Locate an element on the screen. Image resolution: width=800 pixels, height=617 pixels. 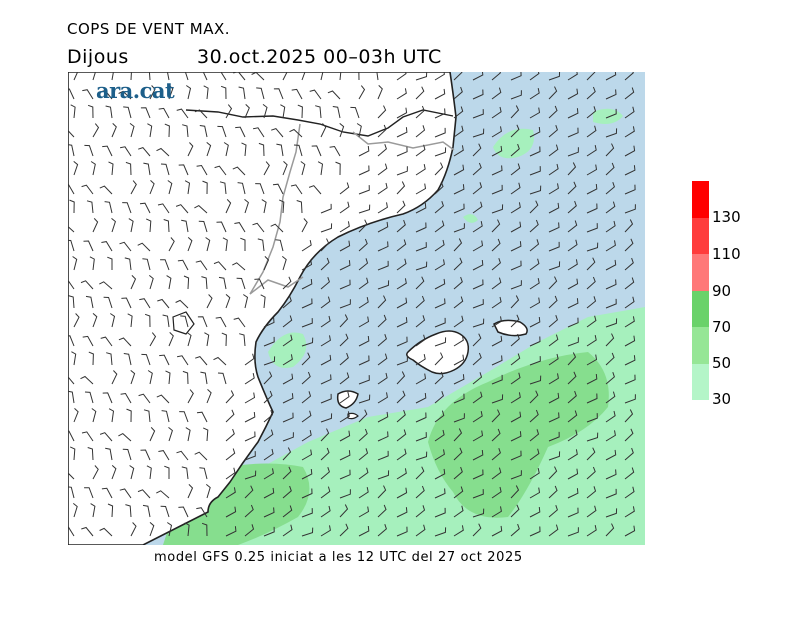
region-border is located at coordinates (403, 141).